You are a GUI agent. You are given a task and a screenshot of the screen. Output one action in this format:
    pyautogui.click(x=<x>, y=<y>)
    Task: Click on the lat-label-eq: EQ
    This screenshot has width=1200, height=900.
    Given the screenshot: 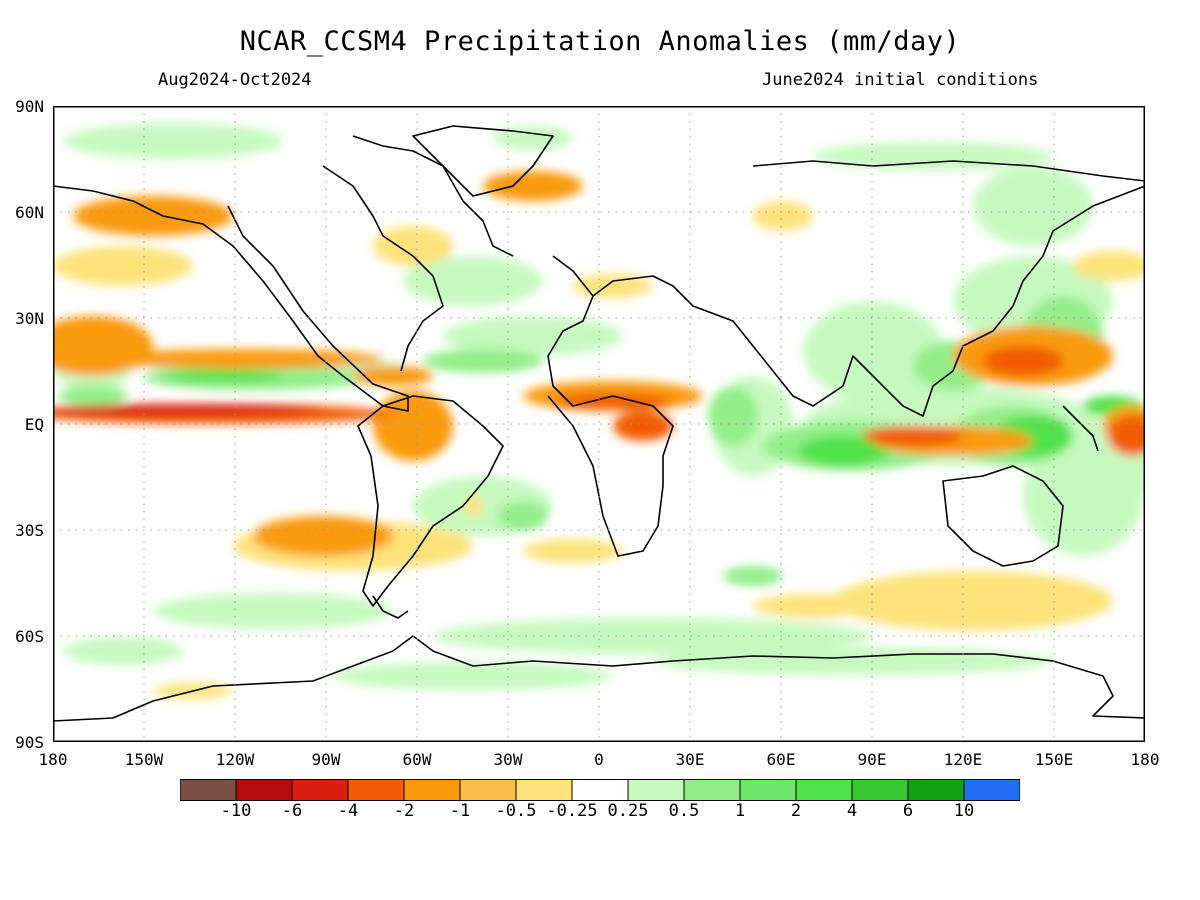 What is the action you would take?
    pyautogui.click(x=34, y=424)
    